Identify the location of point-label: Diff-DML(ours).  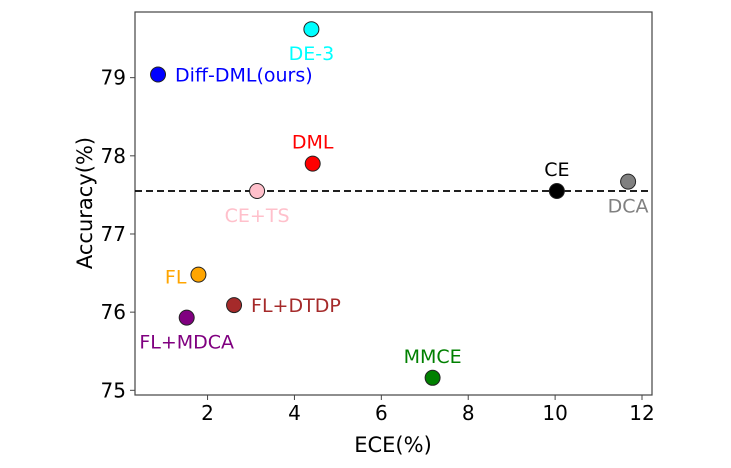
(244, 76).